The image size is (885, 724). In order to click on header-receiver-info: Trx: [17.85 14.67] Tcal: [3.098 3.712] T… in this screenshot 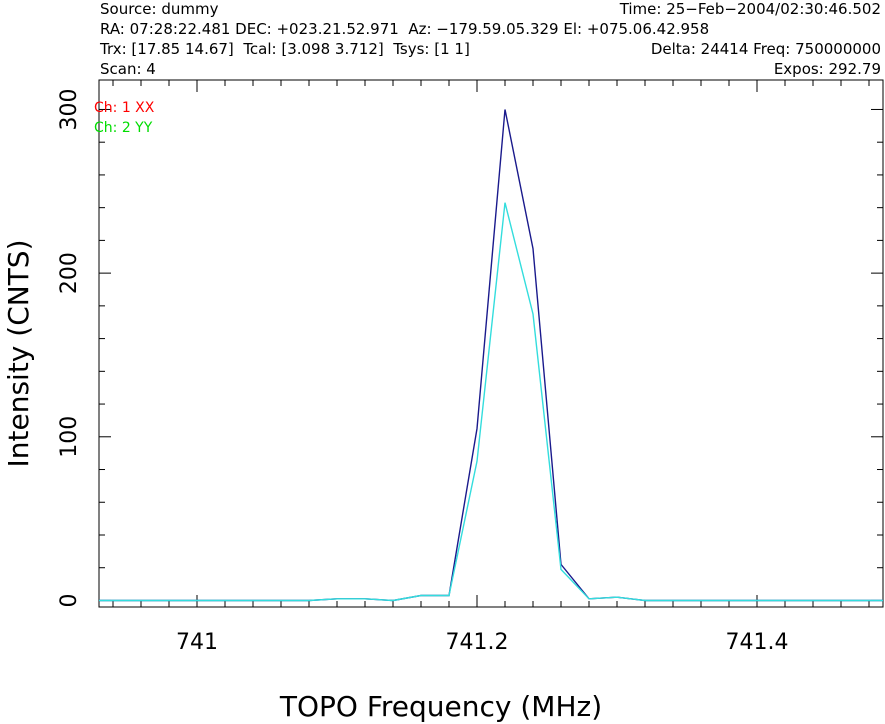, I will do `click(285, 49)`.